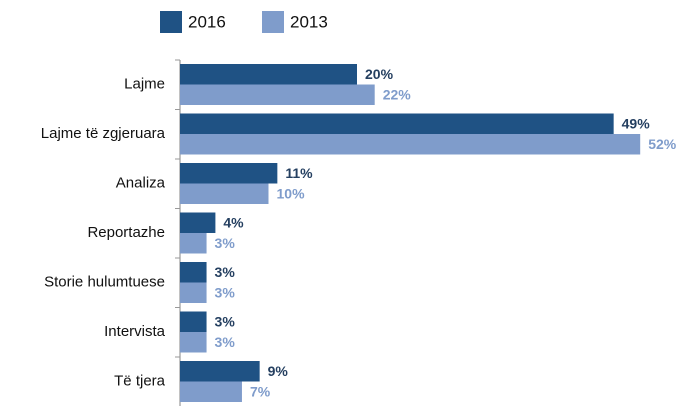 The height and width of the screenshot is (406, 682). Describe the element at coordinates (135, 331) in the screenshot. I see `category-label: Intervista` at that location.